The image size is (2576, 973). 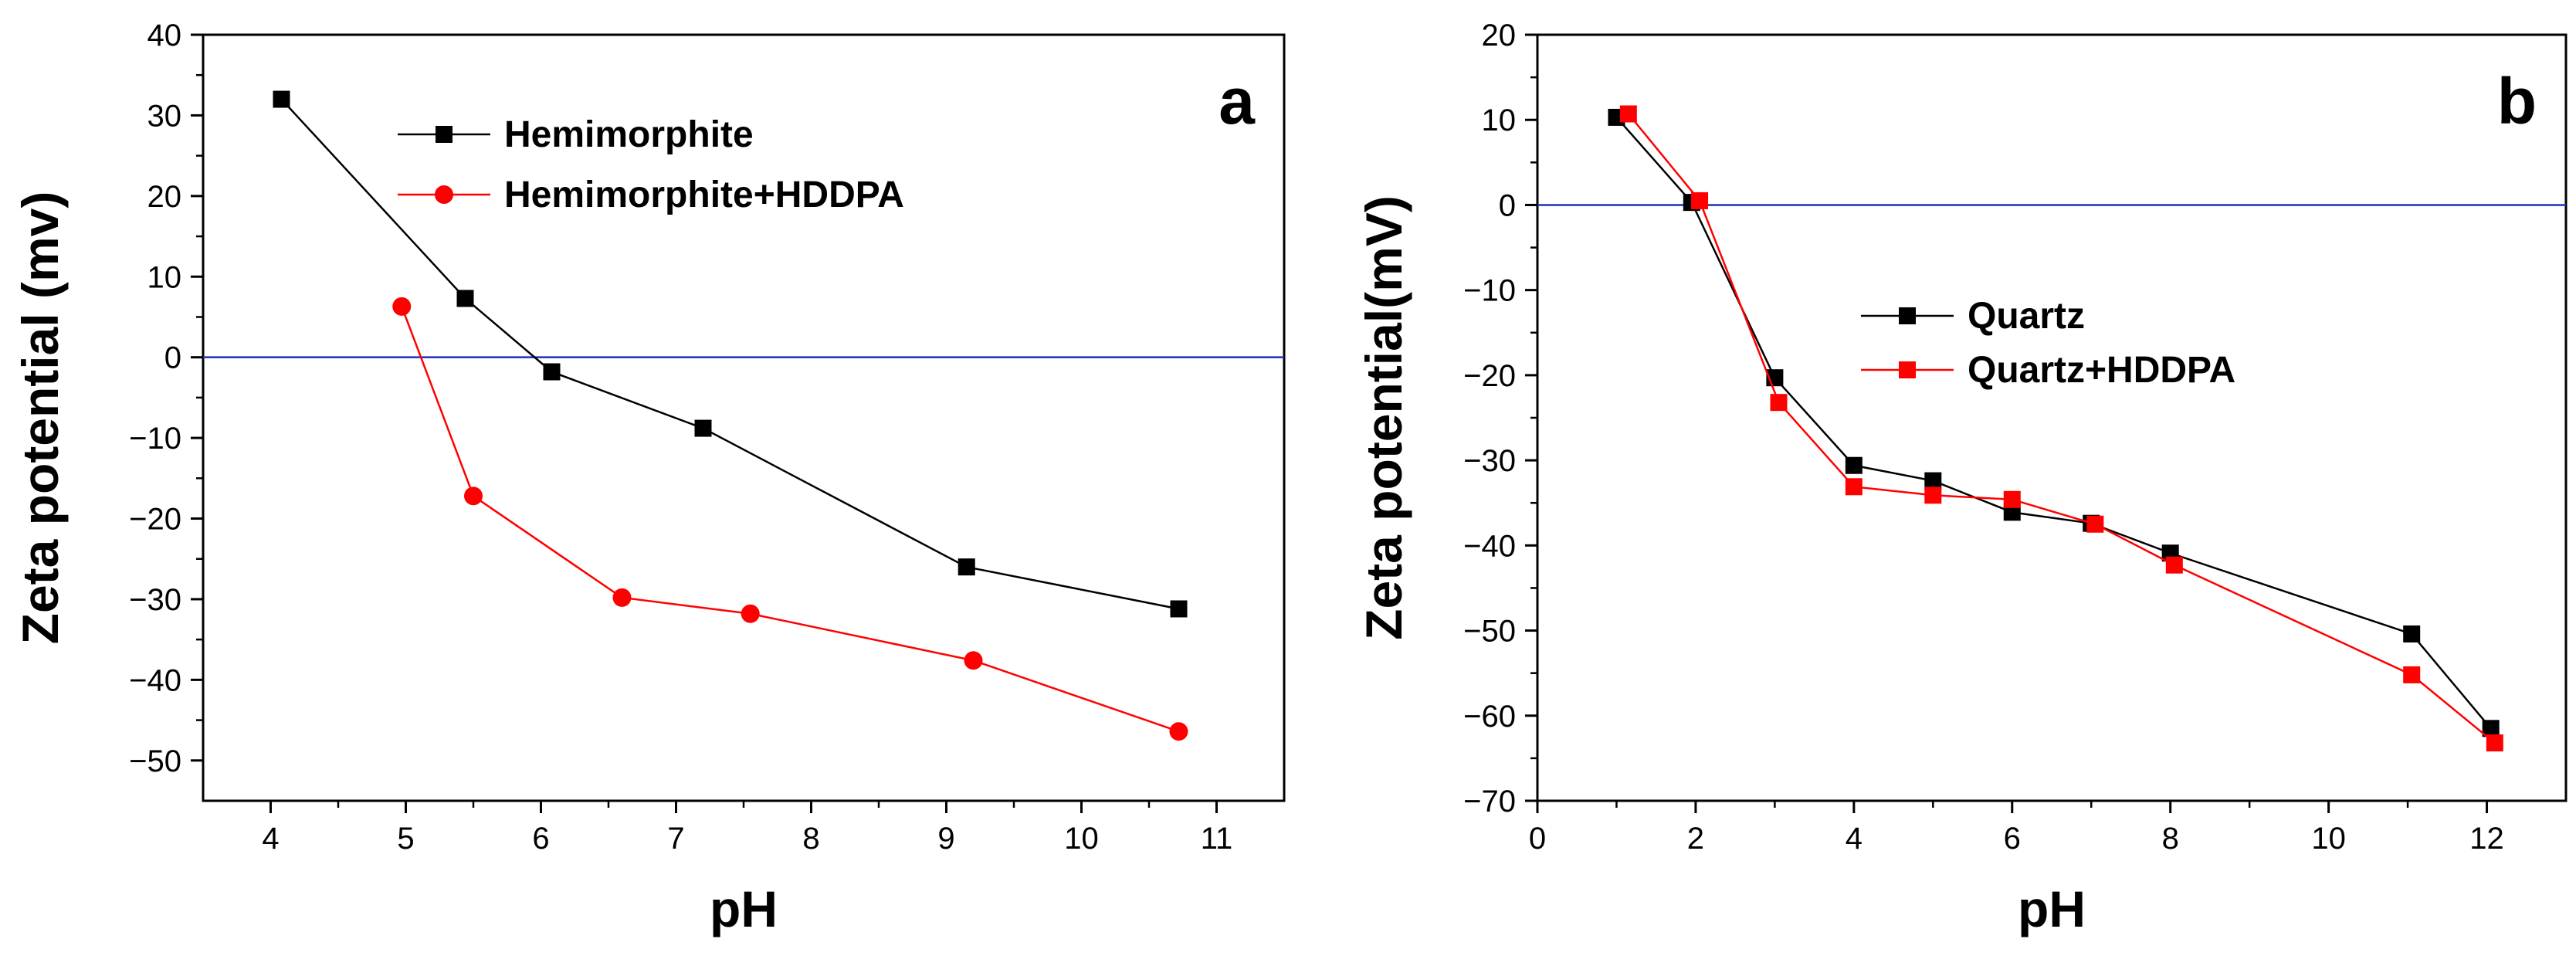 What do you see at coordinates (1489, 717) in the screenshot?
I see `y-tick-label: −60` at bounding box center [1489, 717].